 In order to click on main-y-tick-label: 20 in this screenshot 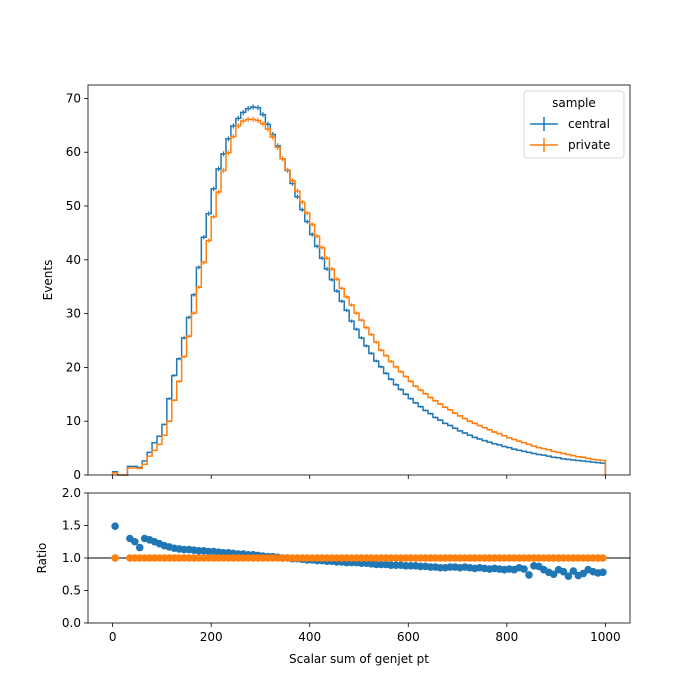, I will do `click(73, 367)`.